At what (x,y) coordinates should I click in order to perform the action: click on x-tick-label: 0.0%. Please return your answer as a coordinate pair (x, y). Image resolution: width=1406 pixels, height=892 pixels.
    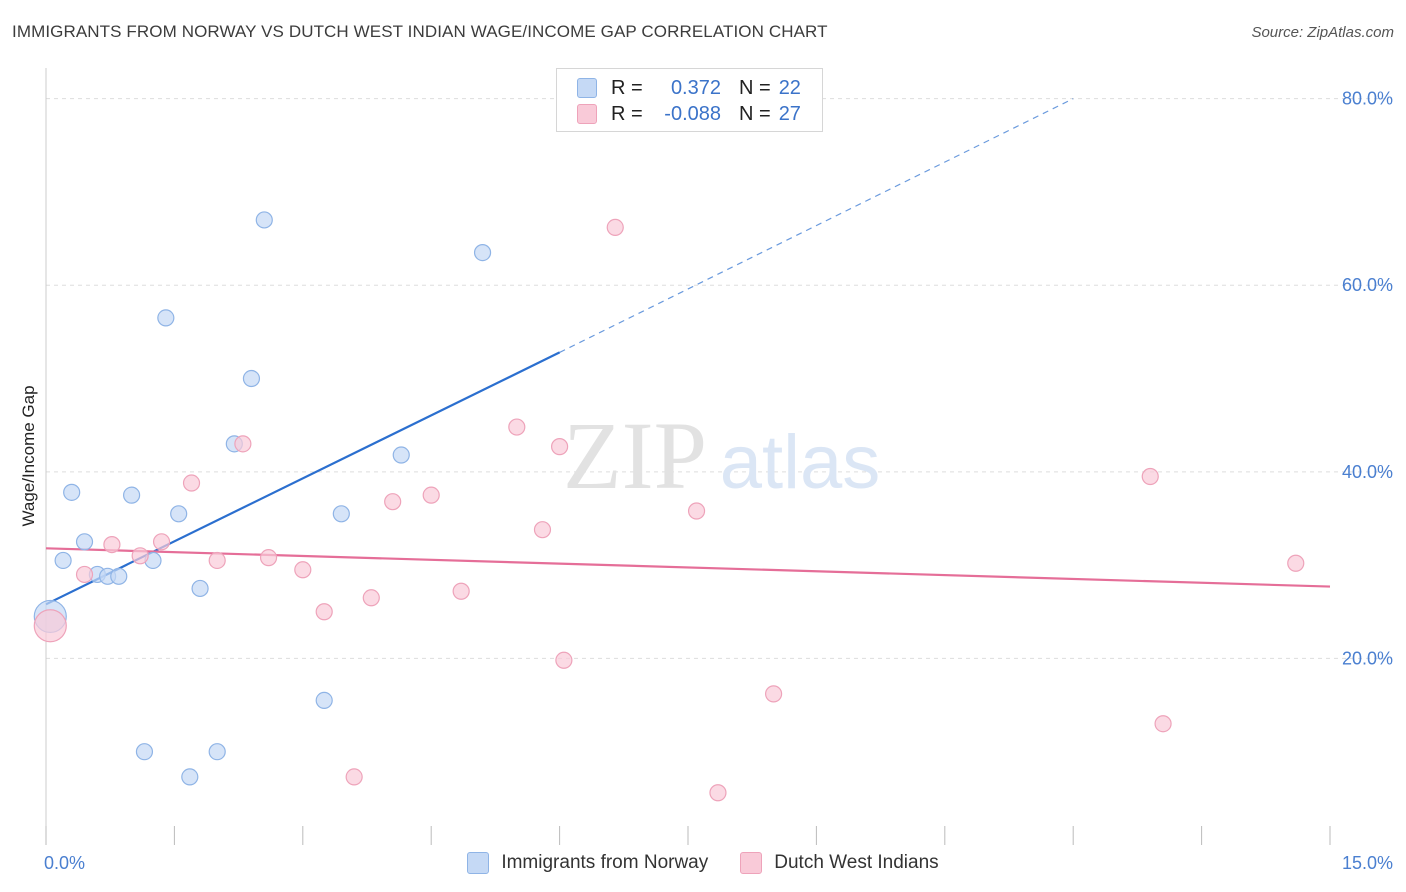
    Looking at the image, I should click on (64, 863).